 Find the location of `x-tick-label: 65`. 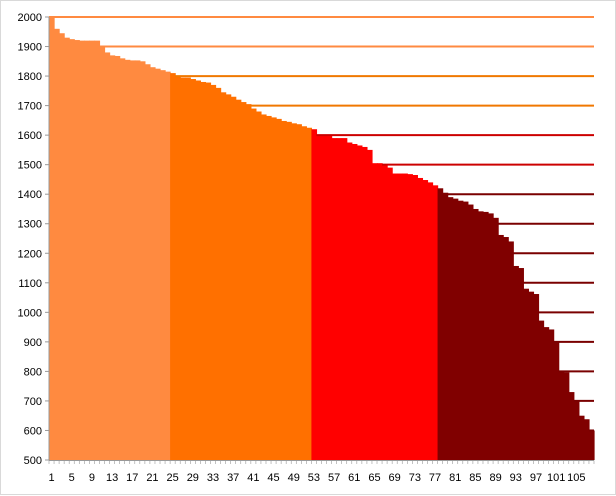

x-tick-label: 65 is located at coordinates (374, 478).